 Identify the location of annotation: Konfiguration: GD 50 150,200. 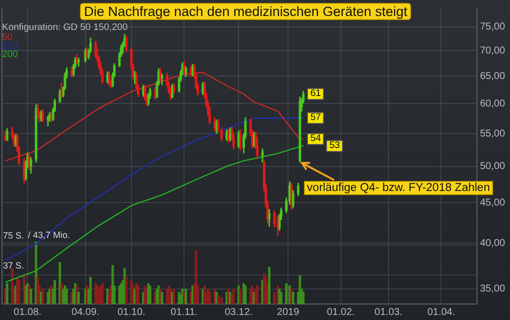
(65, 27).